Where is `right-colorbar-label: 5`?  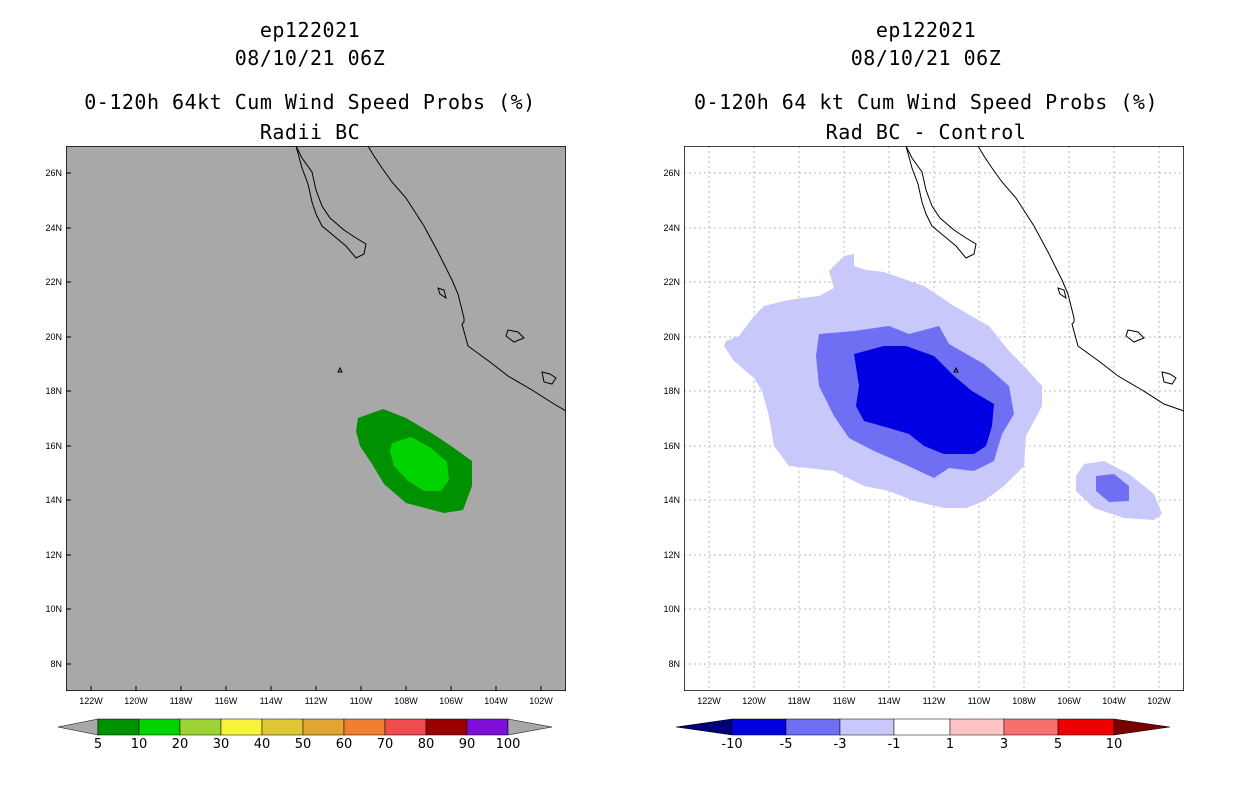
right-colorbar-label: 5 is located at coordinates (1058, 744).